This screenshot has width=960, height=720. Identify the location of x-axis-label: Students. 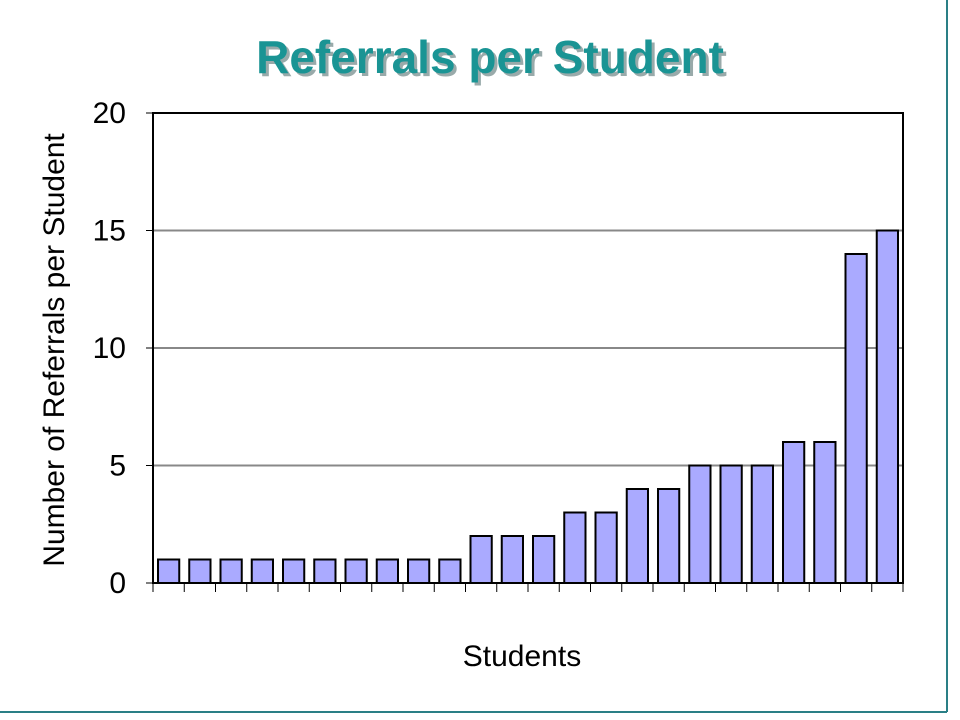
(522, 656).